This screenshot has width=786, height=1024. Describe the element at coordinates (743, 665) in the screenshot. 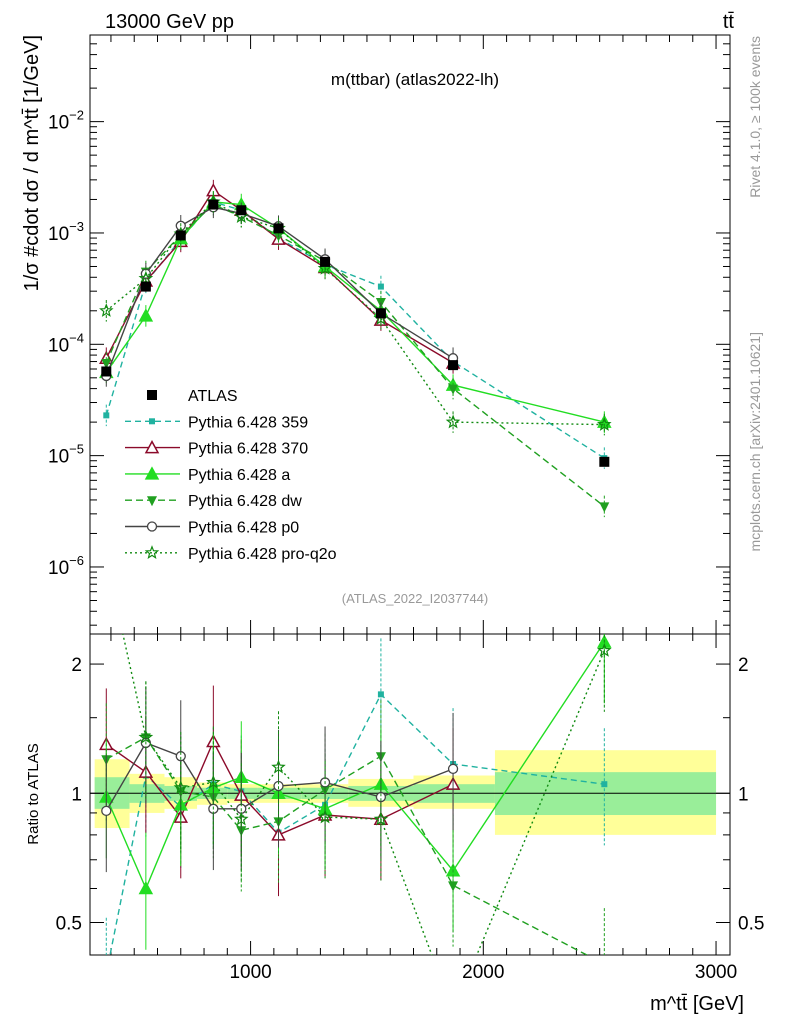

I see `ratio-y-tick-label-right-2: 2` at that location.